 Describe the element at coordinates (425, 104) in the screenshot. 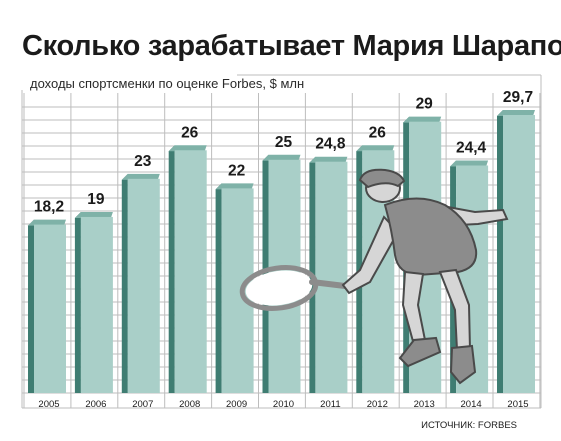

I see `bar-value-label: 29` at that location.